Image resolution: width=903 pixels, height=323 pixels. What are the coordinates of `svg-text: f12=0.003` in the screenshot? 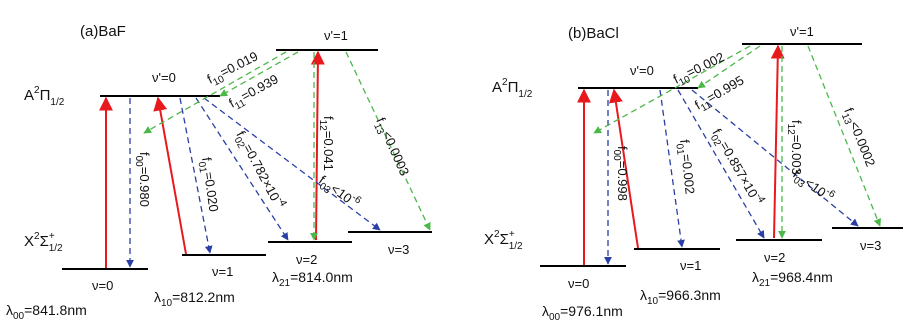 It's located at (794, 147).